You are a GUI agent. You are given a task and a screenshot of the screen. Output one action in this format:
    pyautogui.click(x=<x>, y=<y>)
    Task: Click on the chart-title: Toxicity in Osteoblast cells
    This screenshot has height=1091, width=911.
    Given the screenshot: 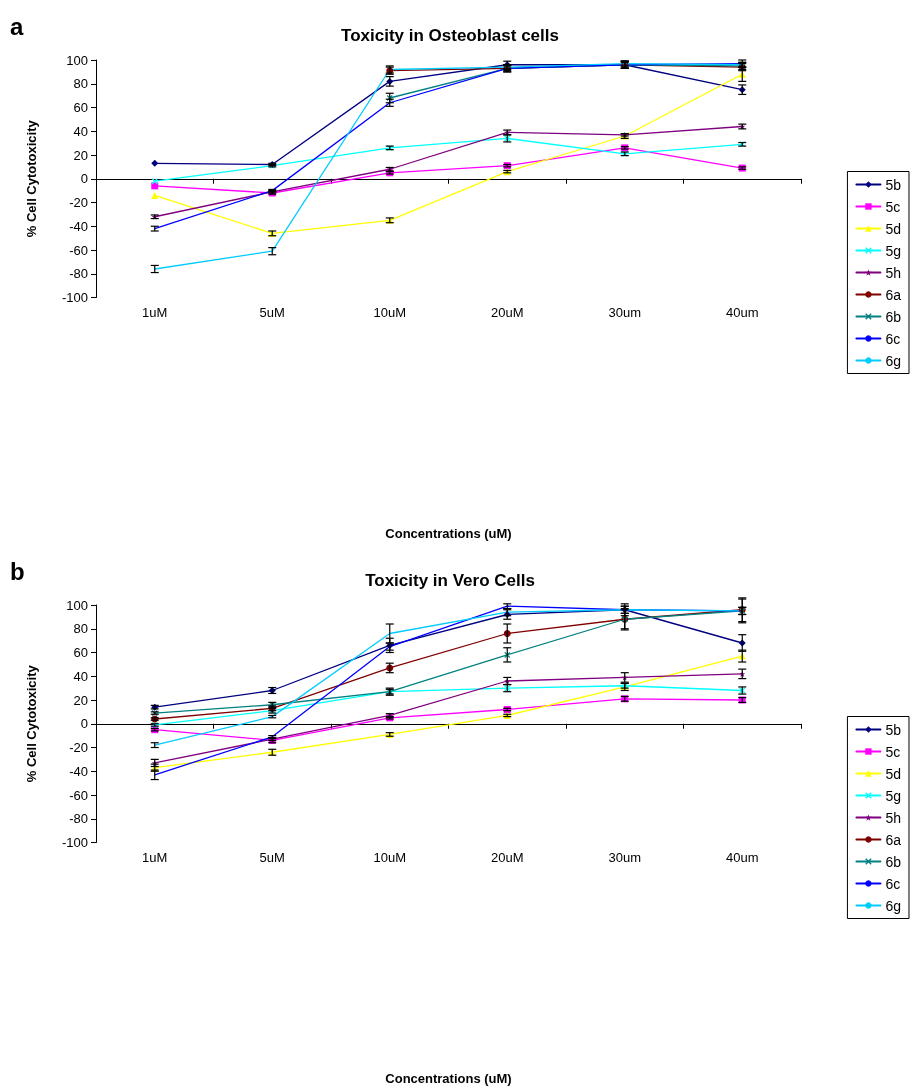 What is the action you would take?
    pyautogui.click(x=450, y=35)
    